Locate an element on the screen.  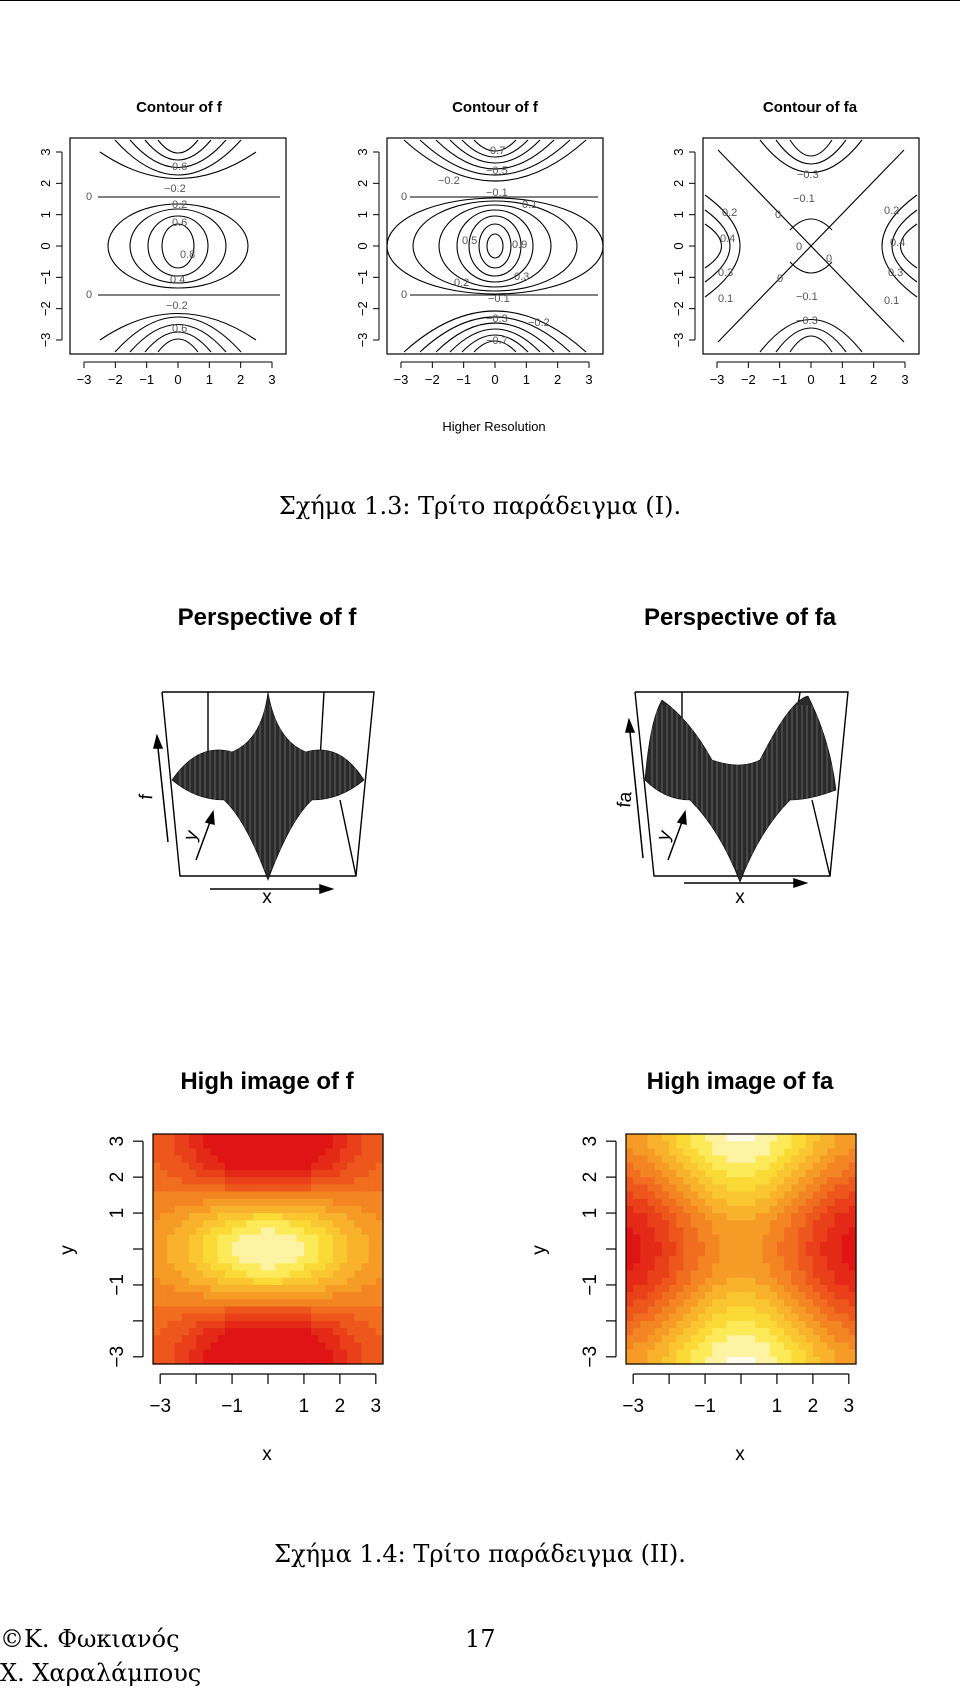
clabel: −0.1 is located at coordinates (499, 299).